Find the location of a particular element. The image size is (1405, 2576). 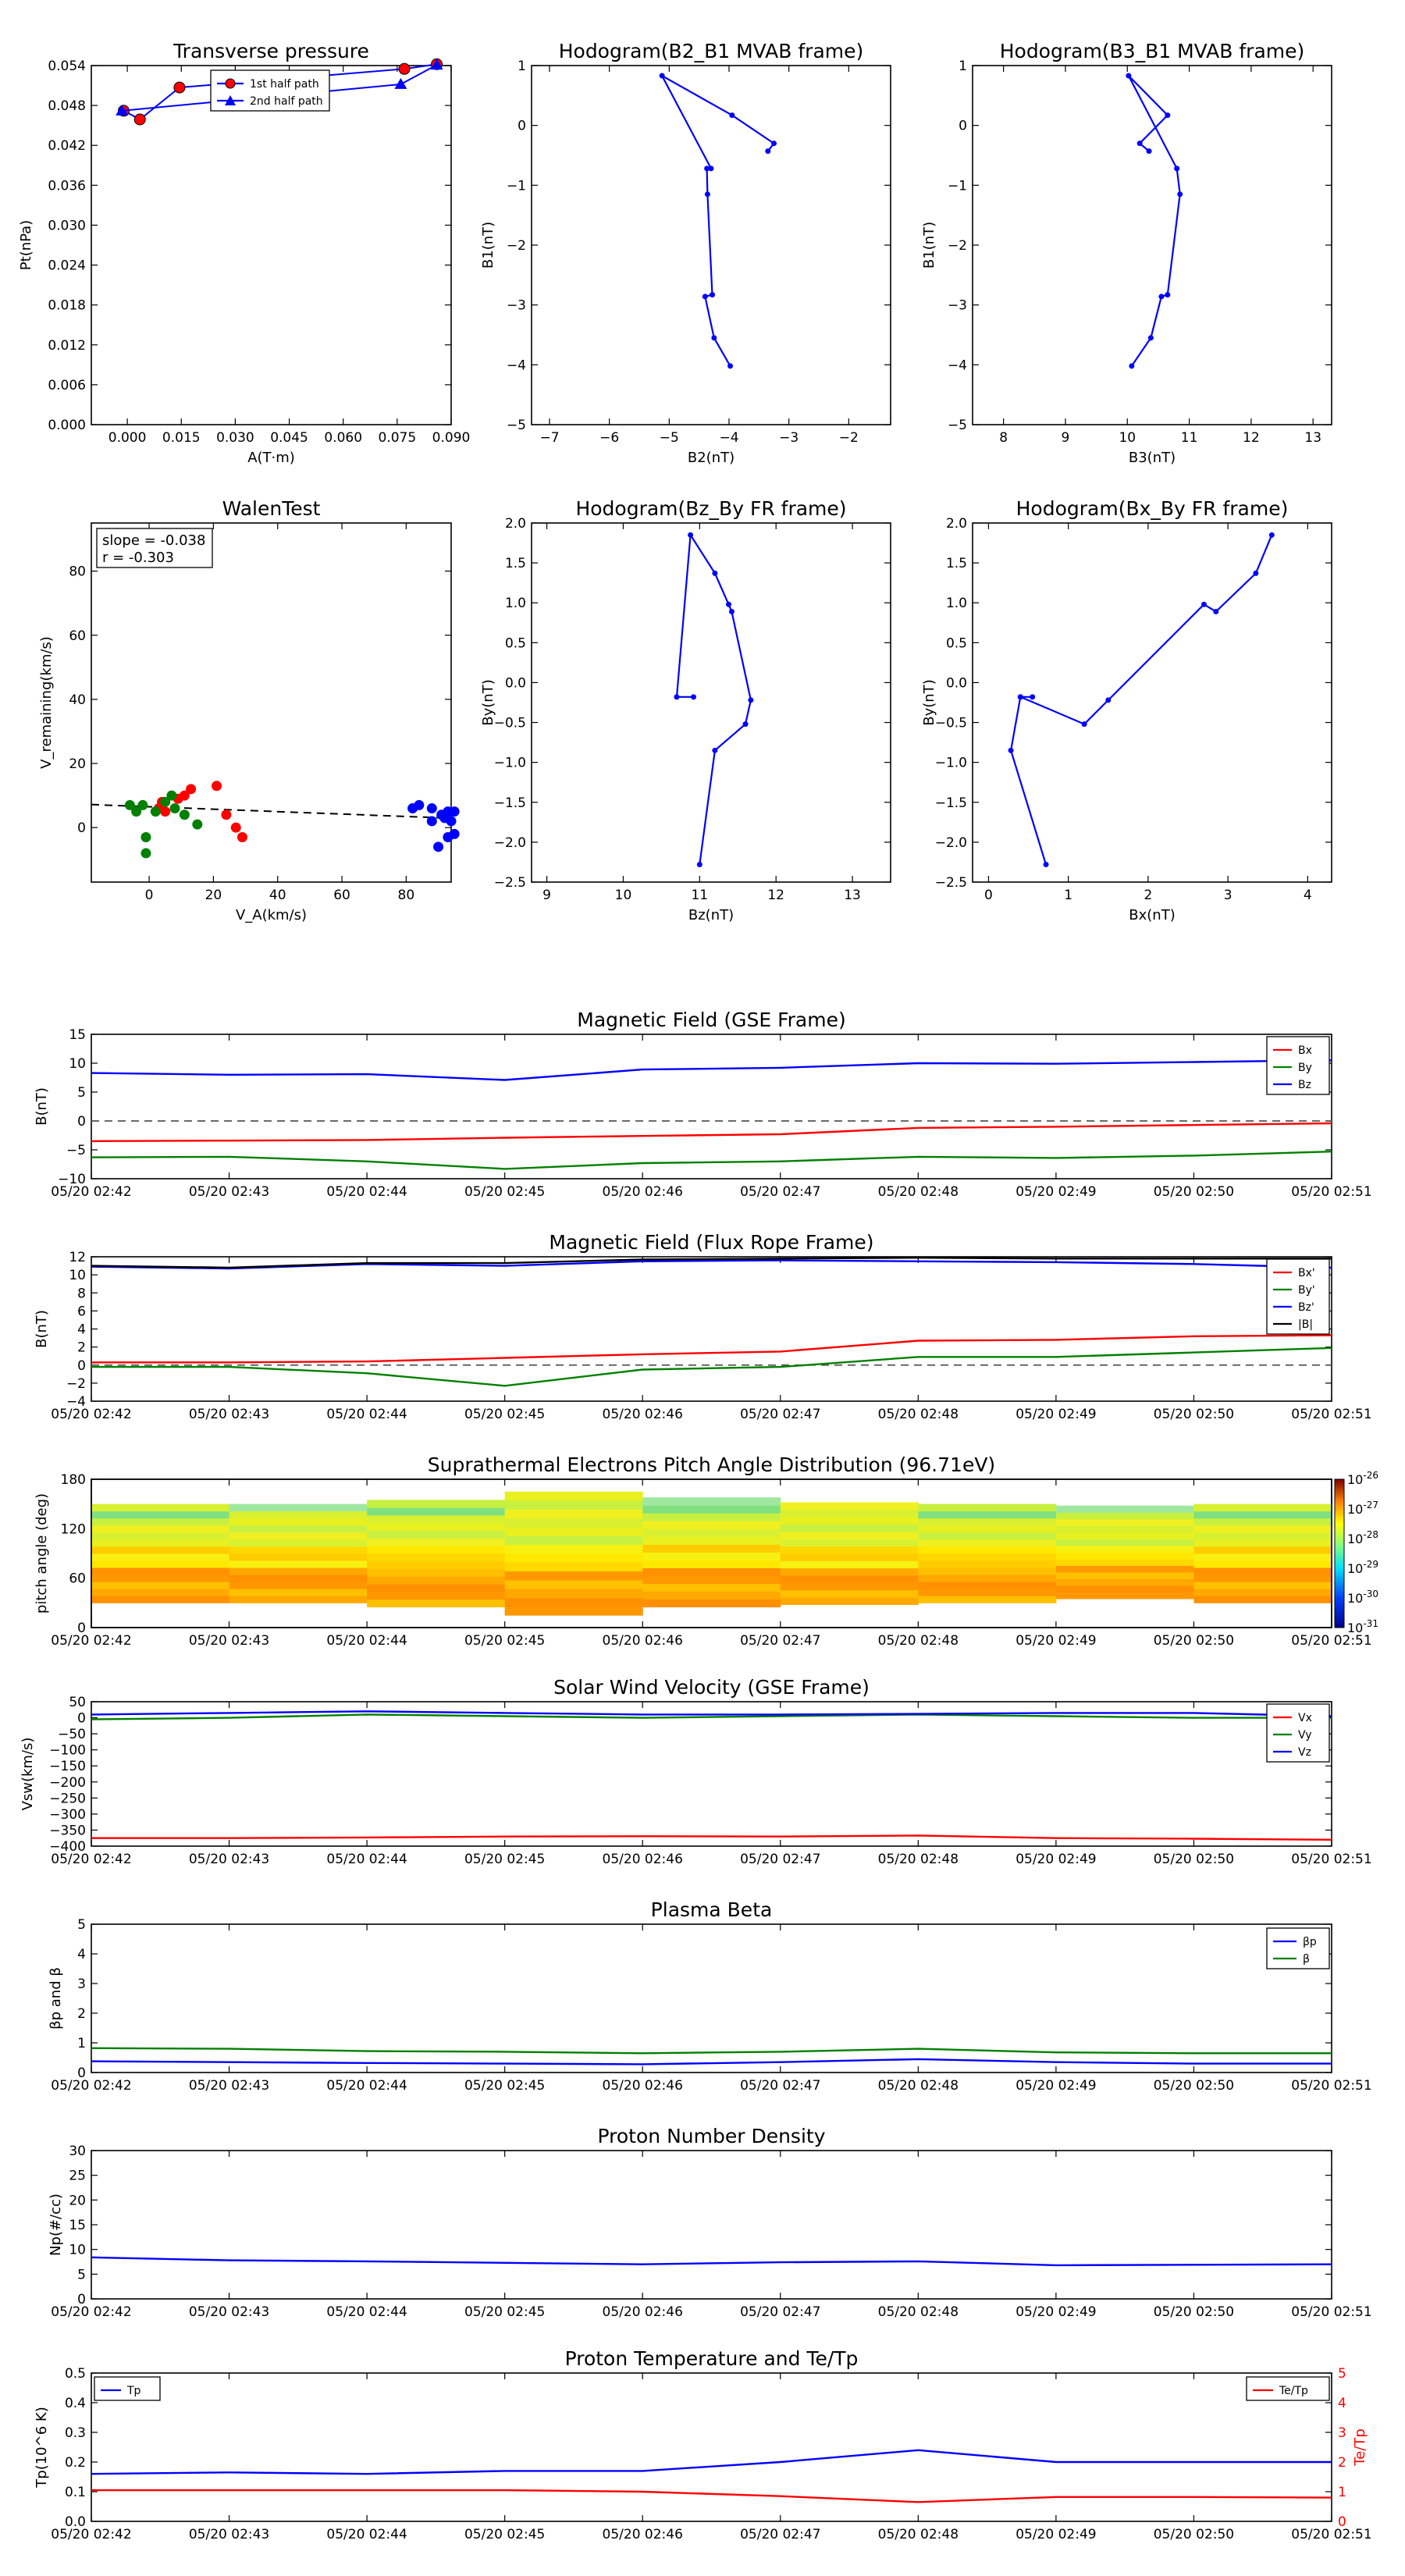

magnetic-field-flux-rope-chart-frame is located at coordinates (712, 1329).